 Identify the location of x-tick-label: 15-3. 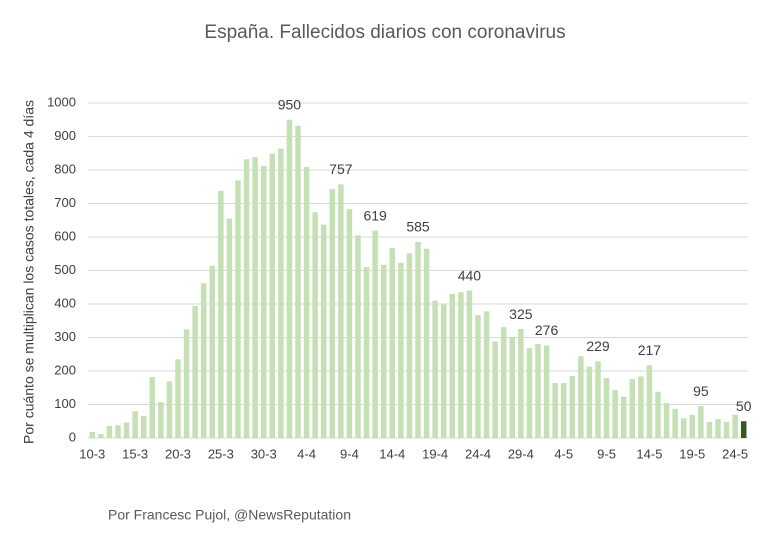
(135, 453).